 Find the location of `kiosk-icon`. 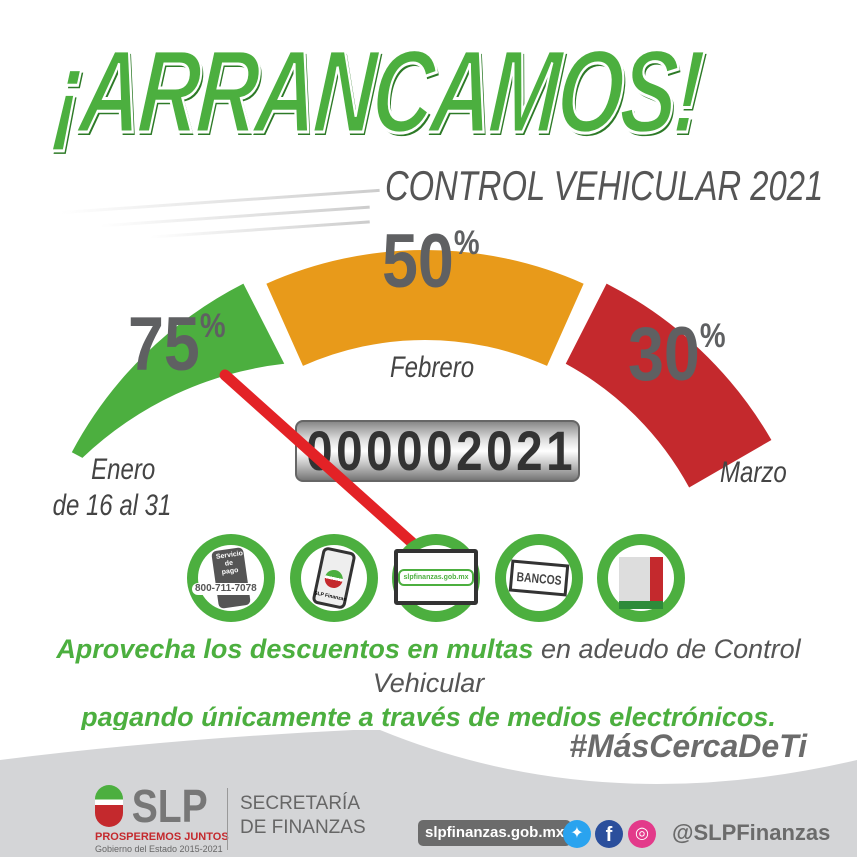

kiosk-icon is located at coordinates (641, 583).